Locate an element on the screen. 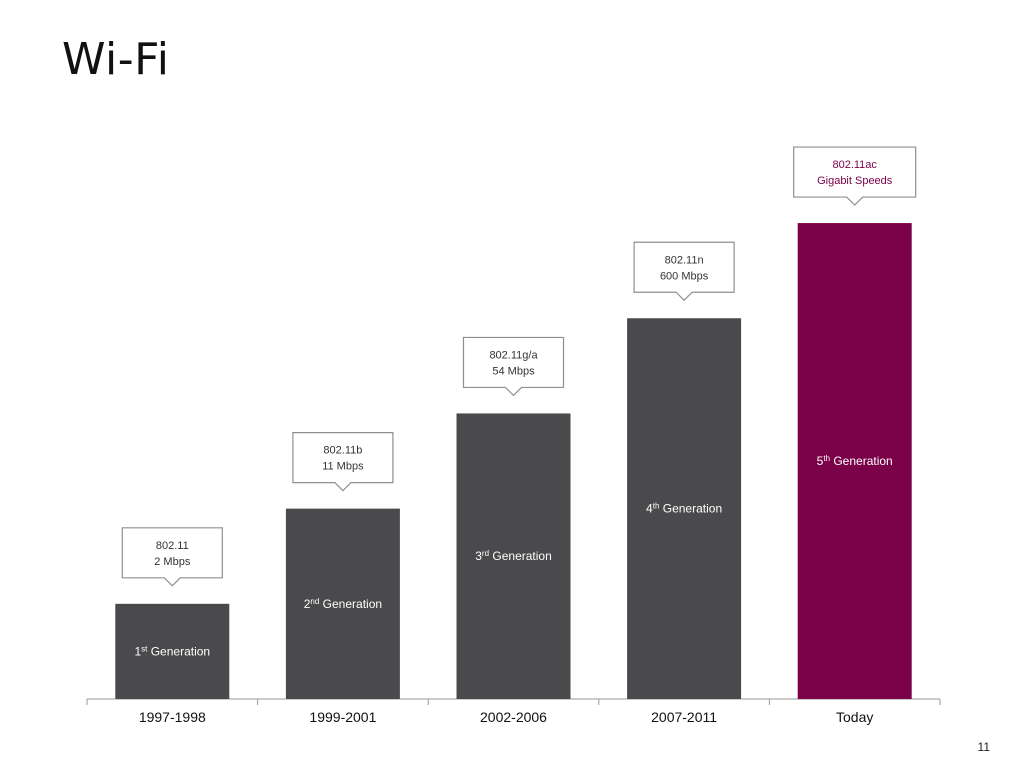  slide-title: Wi-Fi is located at coordinates (116, 59).